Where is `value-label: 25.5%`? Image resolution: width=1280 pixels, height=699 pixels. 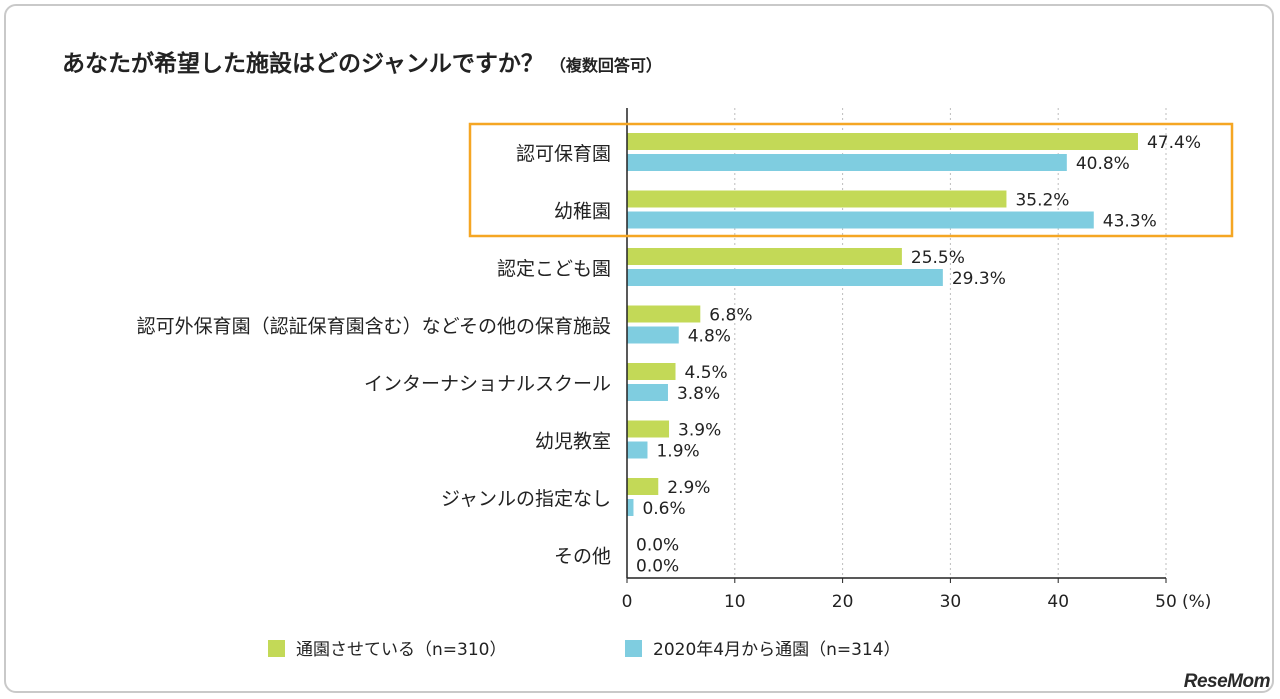
value-label: 25.5% is located at coordinates (938, 258).